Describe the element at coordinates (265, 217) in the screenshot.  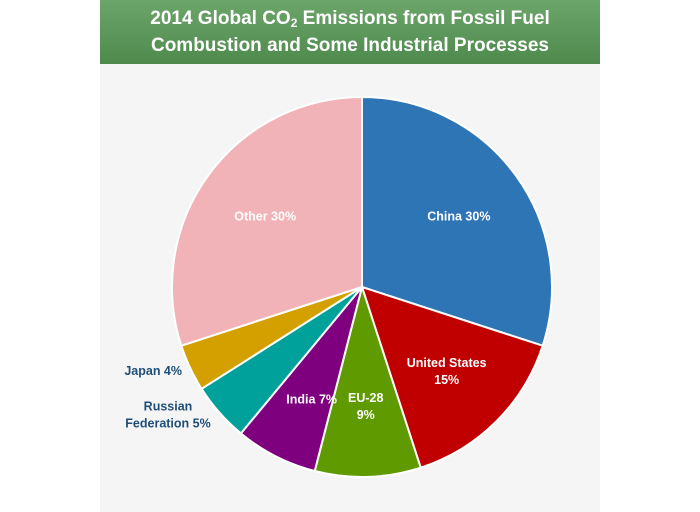
I see `slice-label-other: Other 30%` at that location.